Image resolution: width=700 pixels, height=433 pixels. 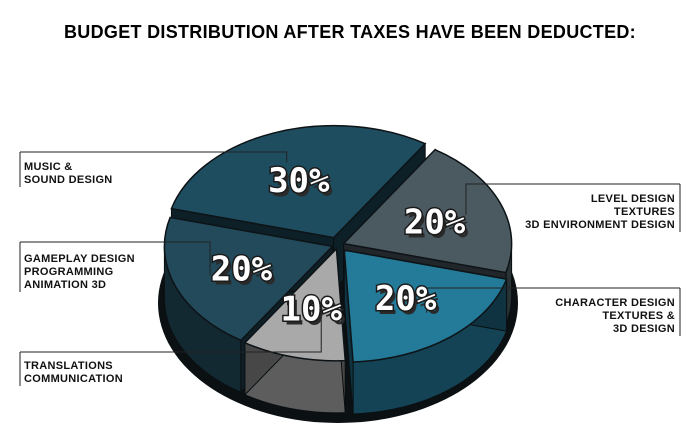 I want to click on slice-label-3: 20%, so click(x=406, y=299).